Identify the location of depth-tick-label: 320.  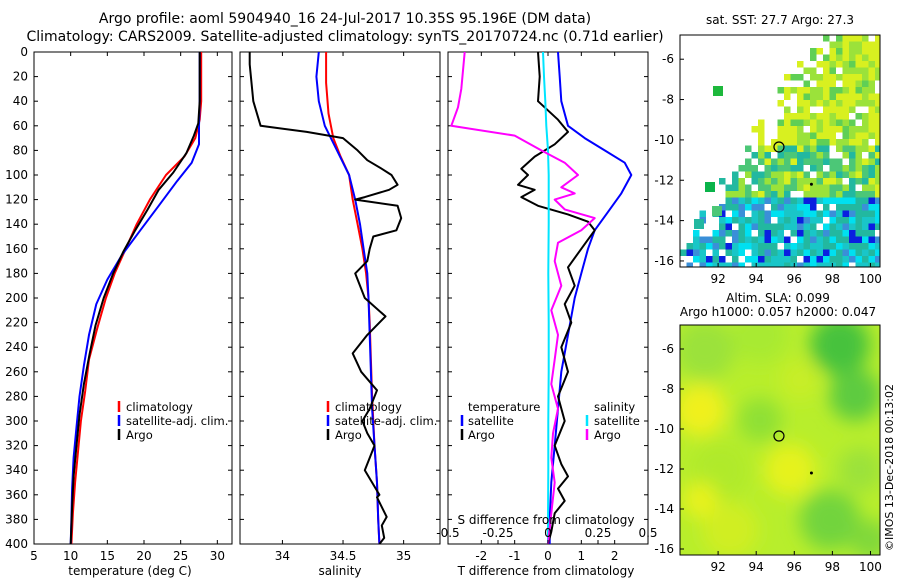
(16, 446).